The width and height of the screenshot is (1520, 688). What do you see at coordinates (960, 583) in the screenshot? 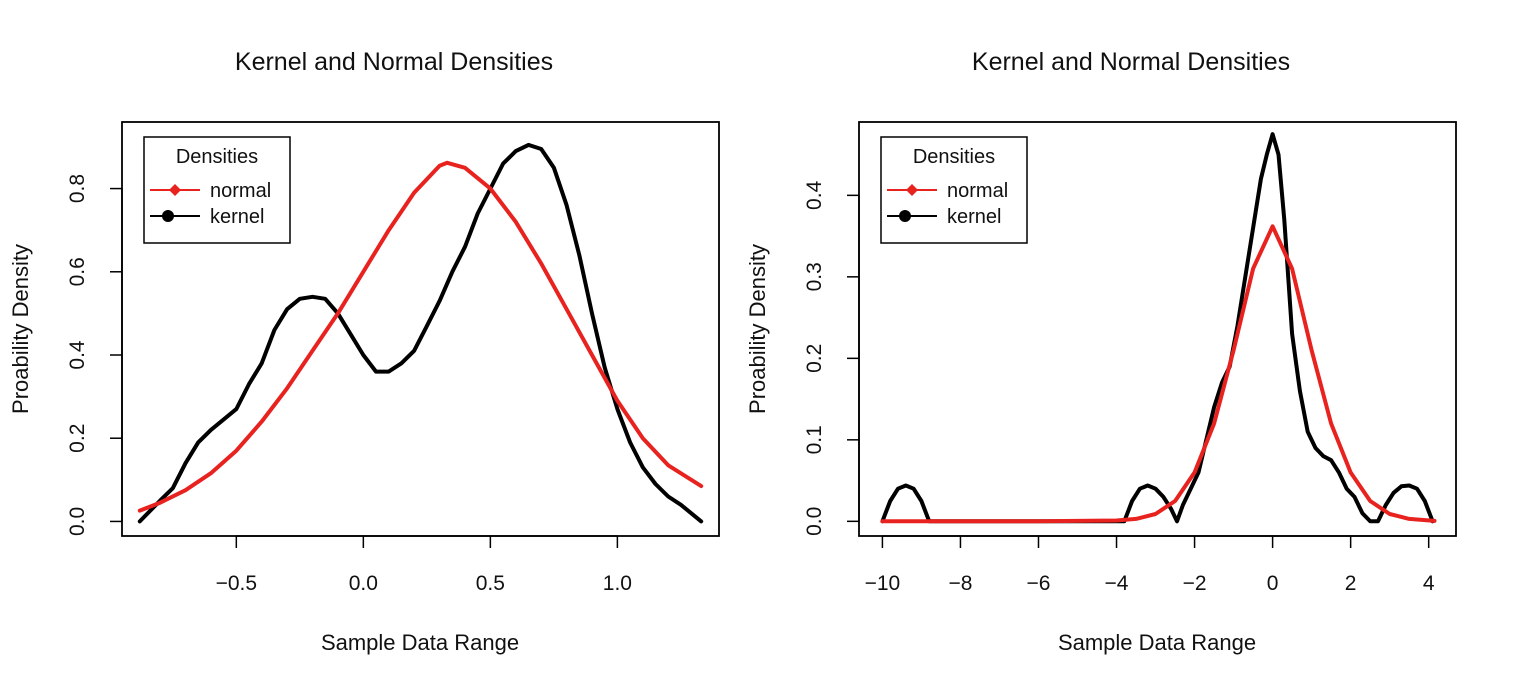
I see `x-tick-label: −8` at bounding box center [960, 583].